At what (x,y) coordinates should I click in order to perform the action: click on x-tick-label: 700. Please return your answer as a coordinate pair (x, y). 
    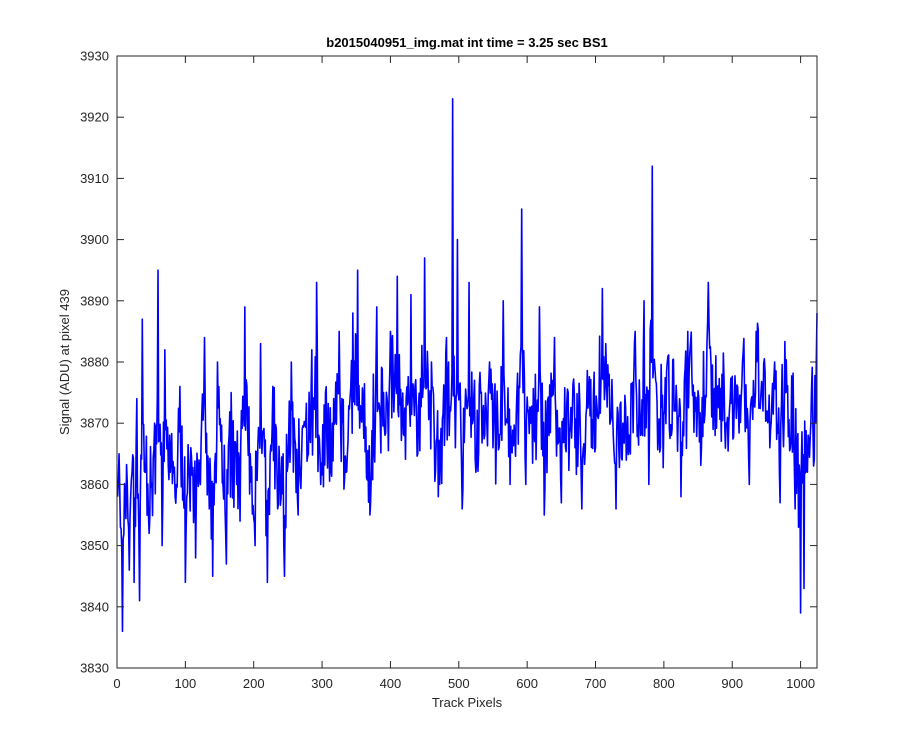
    Looking at the image, I should click on (596, 683).